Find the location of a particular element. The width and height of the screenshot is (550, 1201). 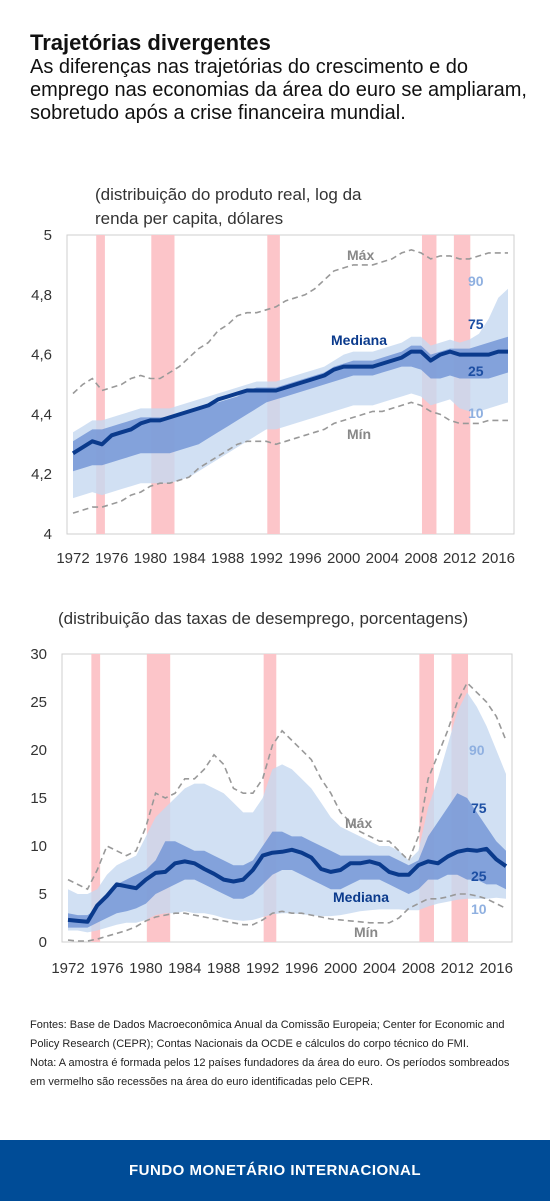

y-tick-label: 30 is located at coordinates (38, 654).